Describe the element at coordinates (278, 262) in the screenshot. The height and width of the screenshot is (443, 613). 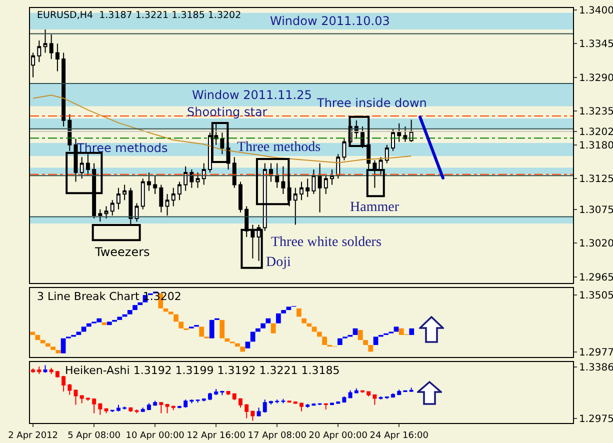
I see `annotation: Doji` at that location.